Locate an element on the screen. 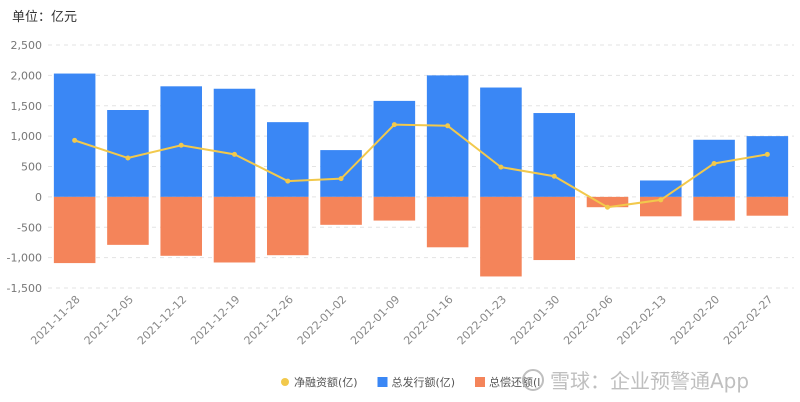  snowball-logo-icon is located at coordinates (533, 380).